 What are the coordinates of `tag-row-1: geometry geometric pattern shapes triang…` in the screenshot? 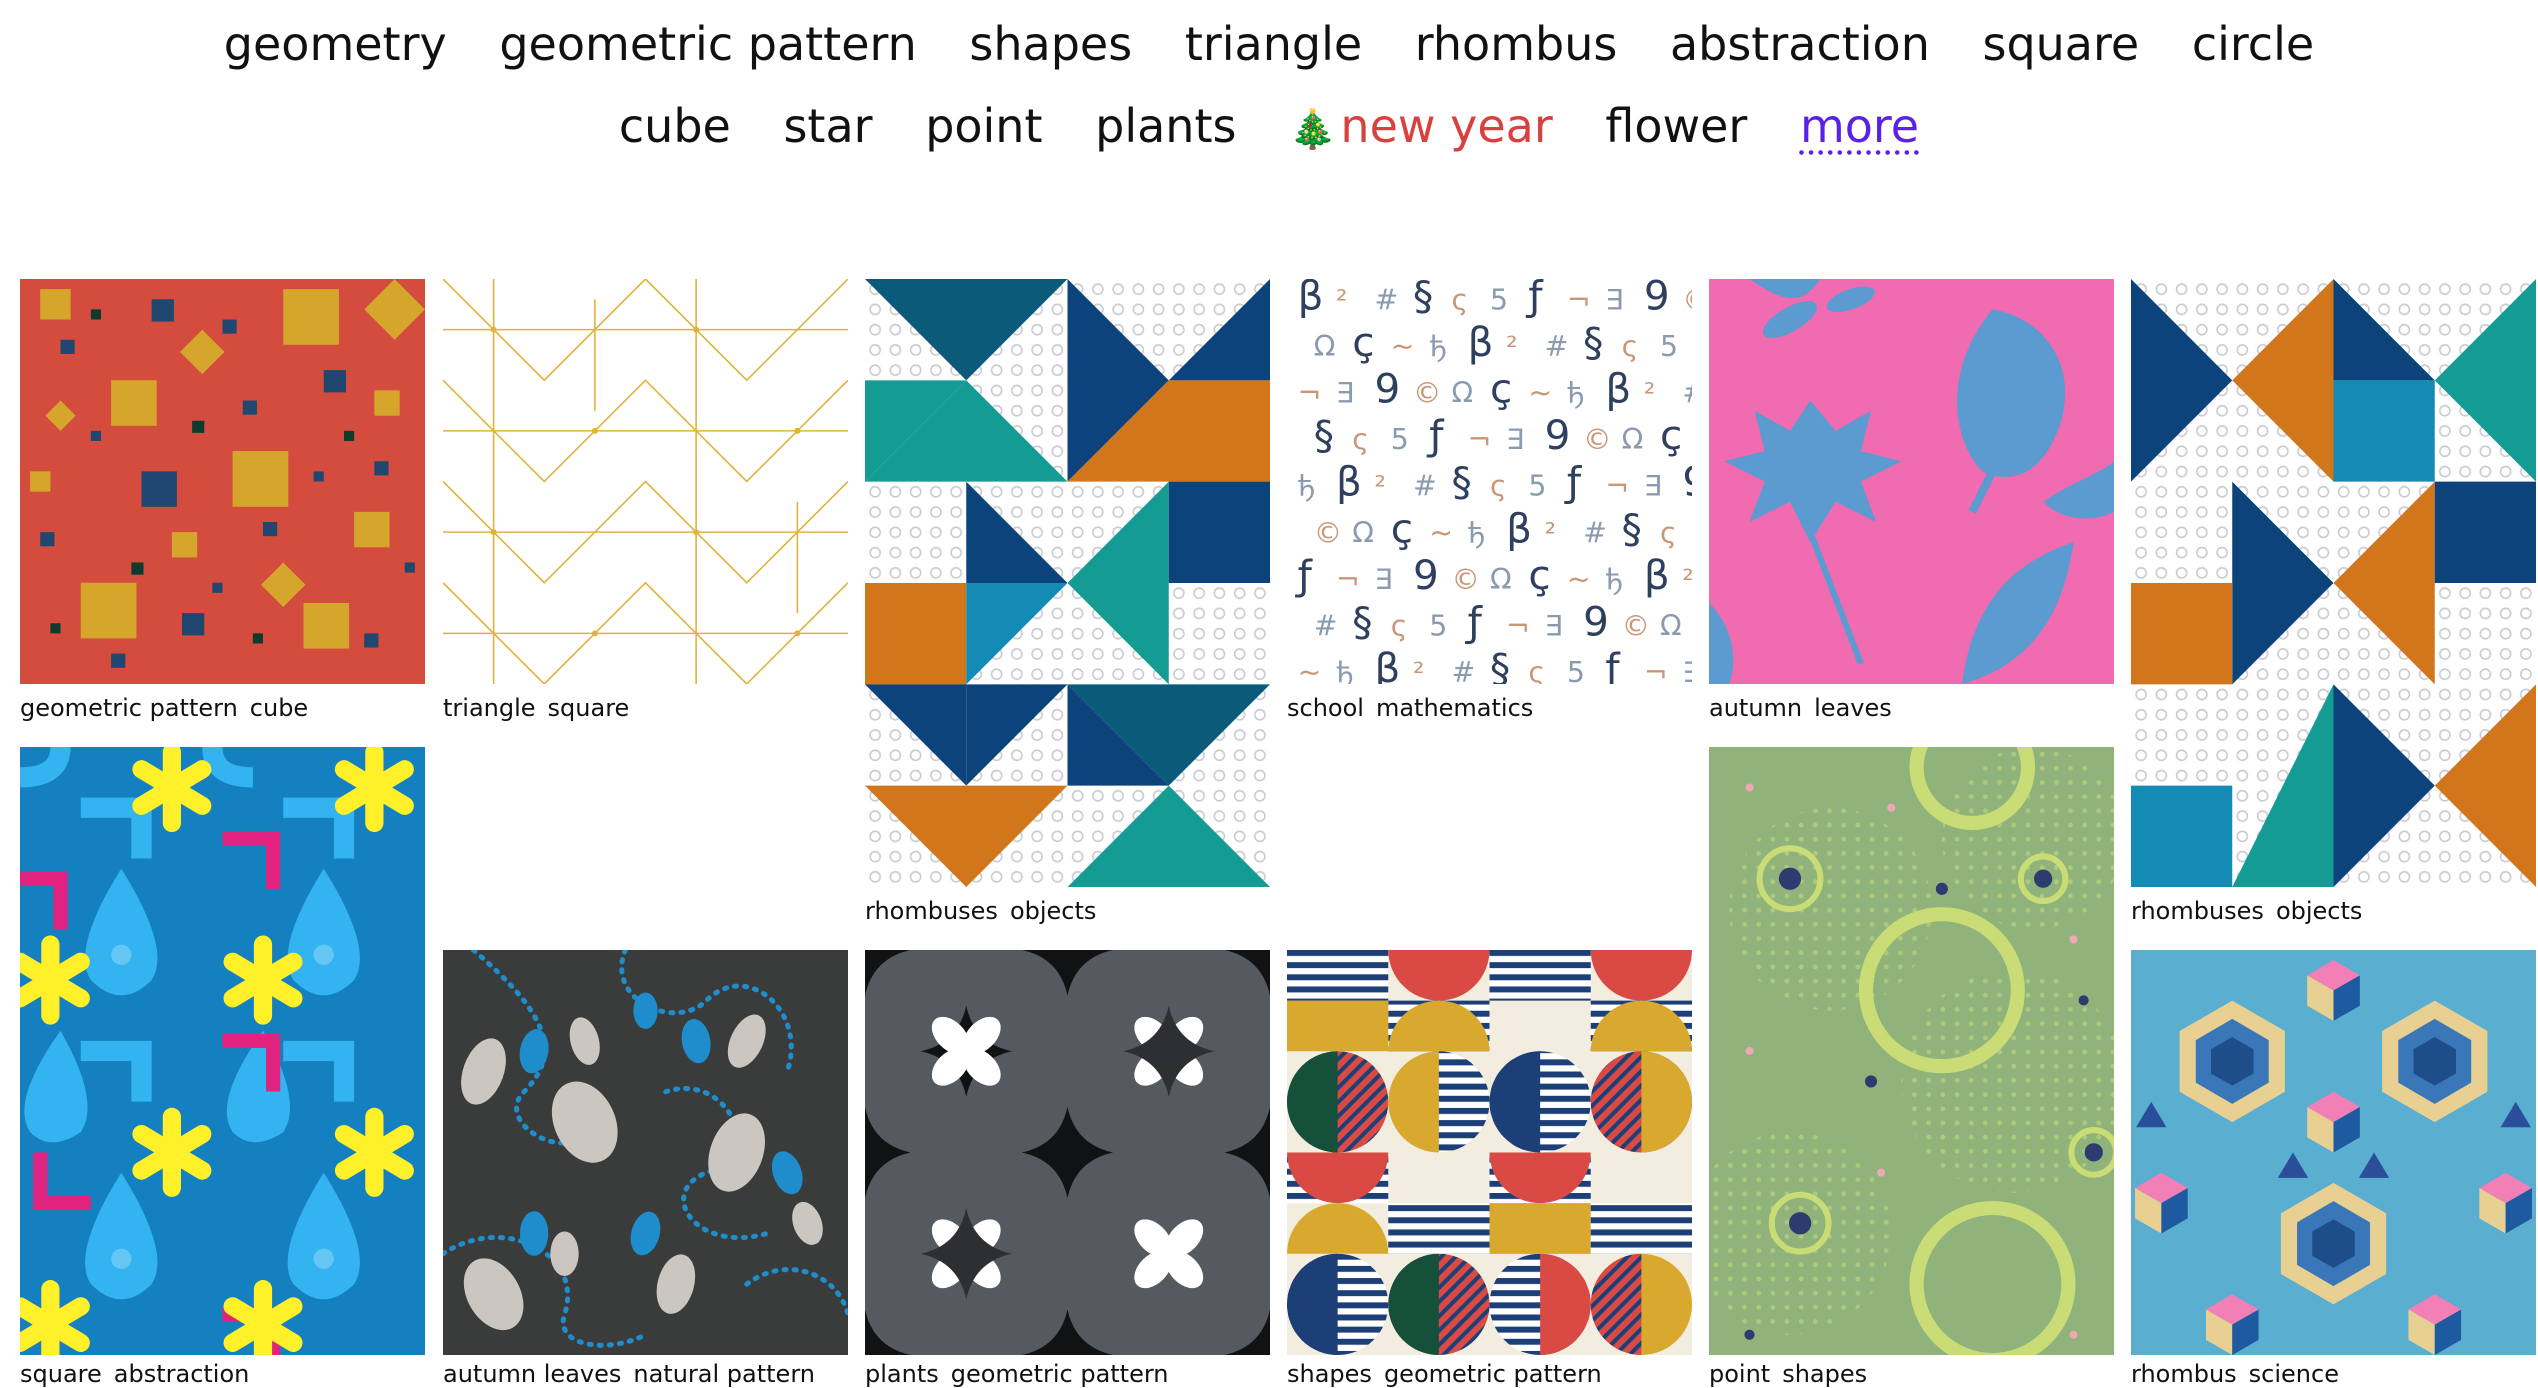 It's located at (1269, 44).